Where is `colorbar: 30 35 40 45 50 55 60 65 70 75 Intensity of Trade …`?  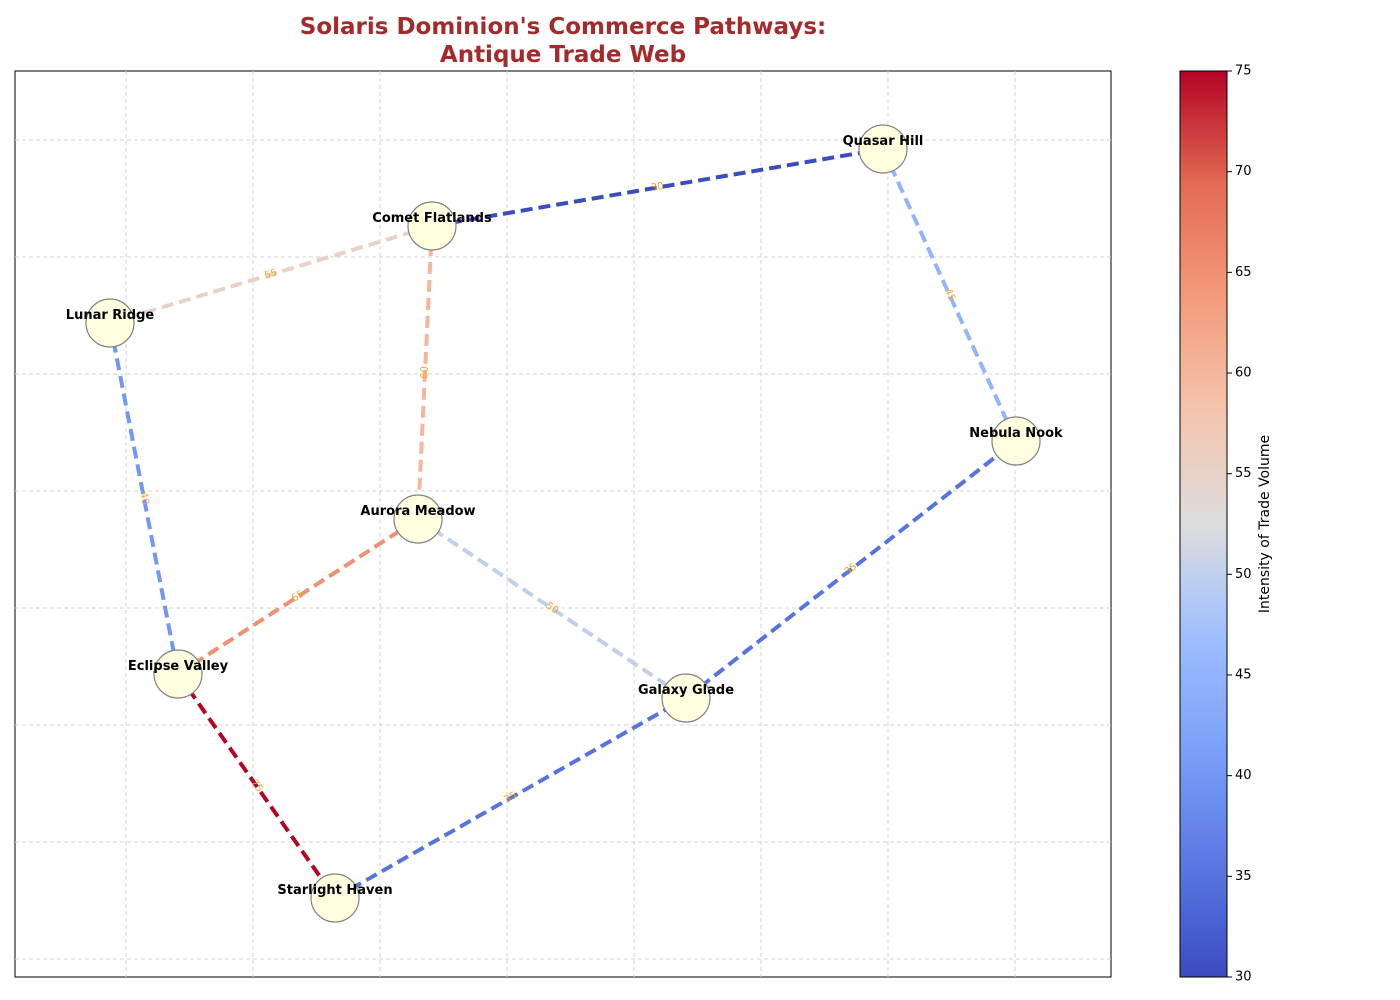 colorbar: 30 35 40 45 50 55 60 65 70 75 Intensity of Trade … is located at coordinates (1226, 524).